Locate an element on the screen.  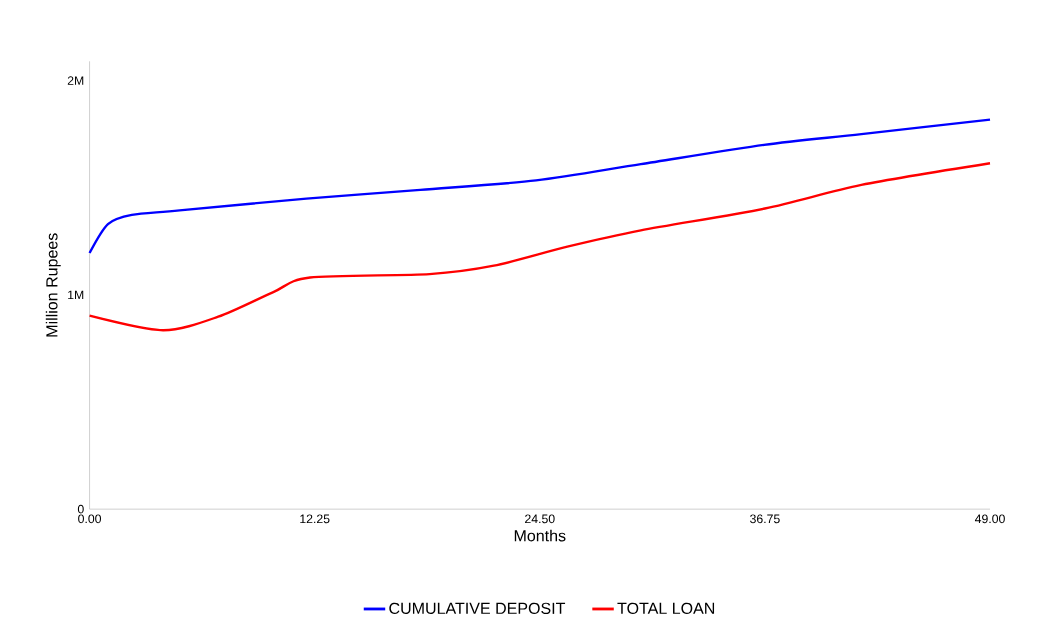
x-tick-label: 36.75 is located at coordinates (765, 519).